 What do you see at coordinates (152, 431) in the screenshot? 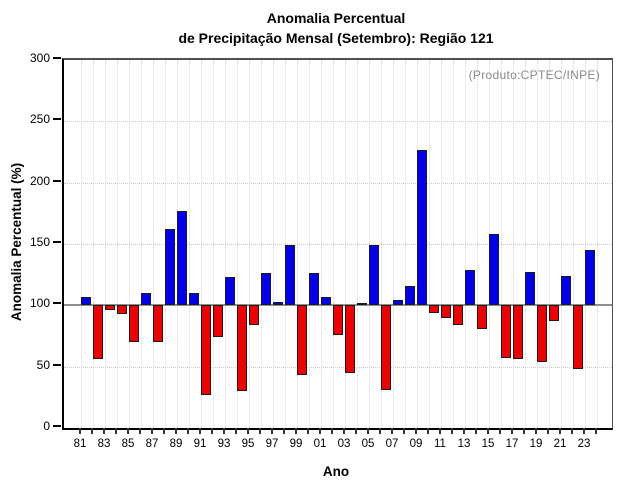
I see `x-tick-1987` at bounding box center [152, 431].